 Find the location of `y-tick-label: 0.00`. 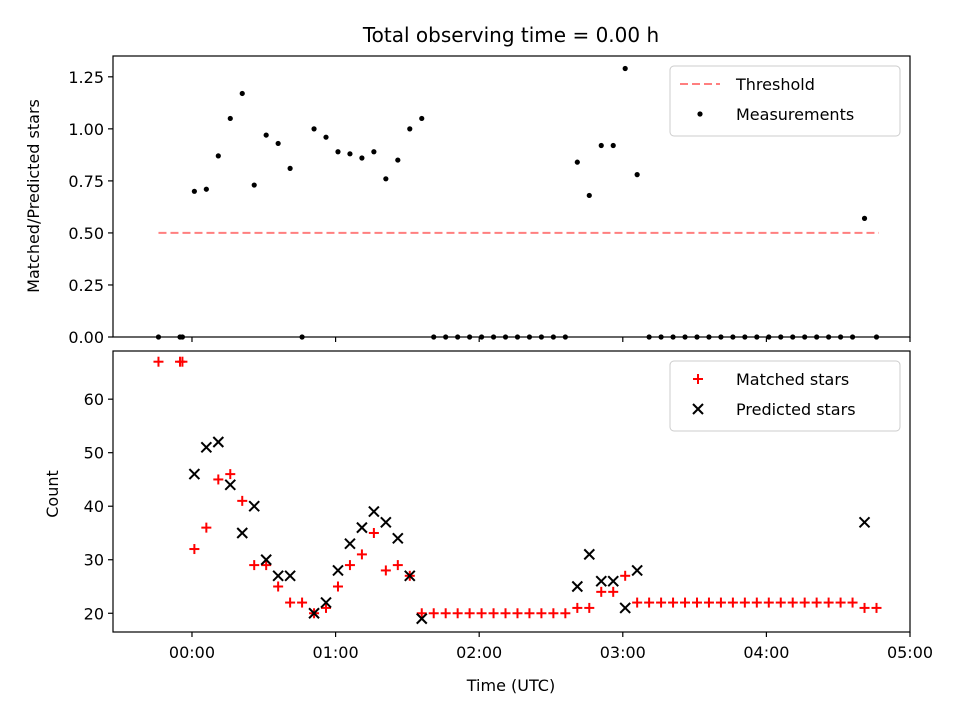

y-tick-label: 0.00 is located at coordinates (86, 337).